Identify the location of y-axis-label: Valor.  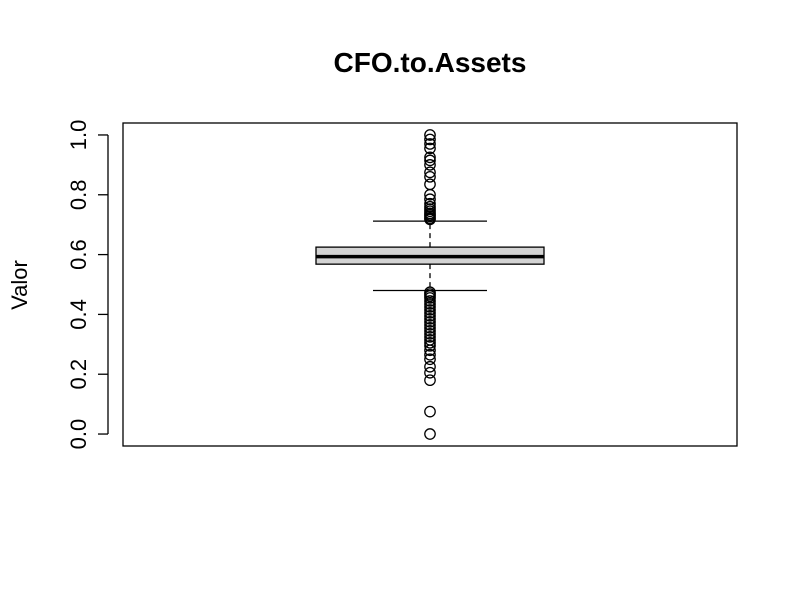
(19, 285).